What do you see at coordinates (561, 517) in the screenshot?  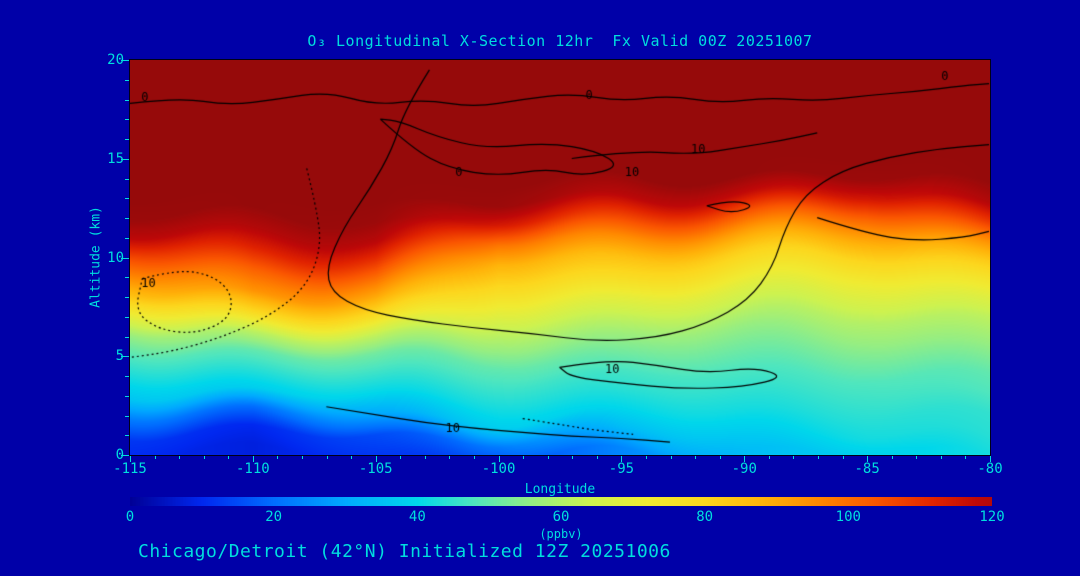 I see `colorbar-tick-label: 60` at bounding box center [561, 517].